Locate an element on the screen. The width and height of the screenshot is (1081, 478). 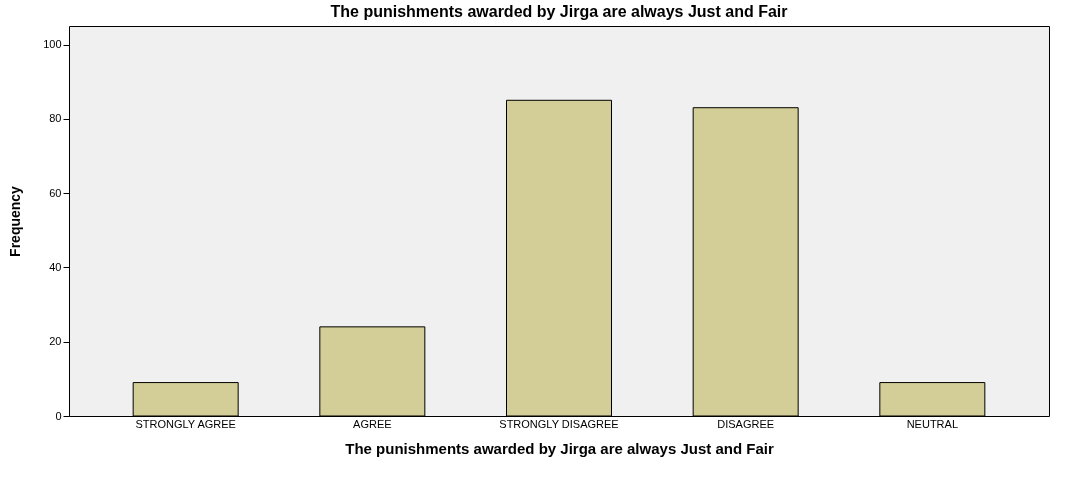
x-tick-label: AGREE is located at coordinates (372, 423).